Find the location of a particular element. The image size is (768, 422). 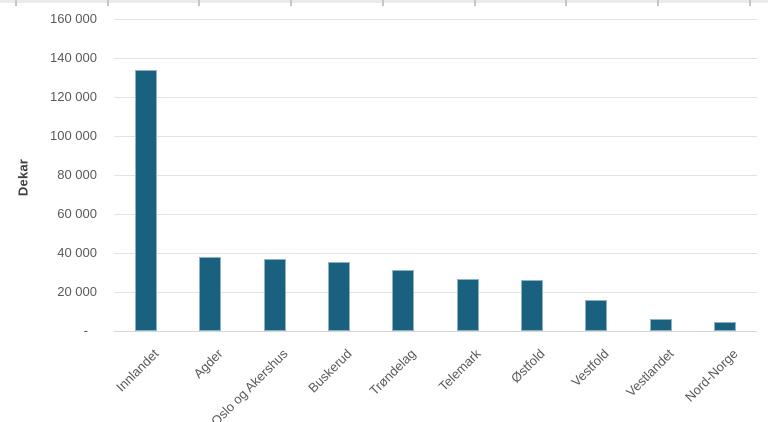

y-tick-label: 100 000 is located at coordinates (73, 135).